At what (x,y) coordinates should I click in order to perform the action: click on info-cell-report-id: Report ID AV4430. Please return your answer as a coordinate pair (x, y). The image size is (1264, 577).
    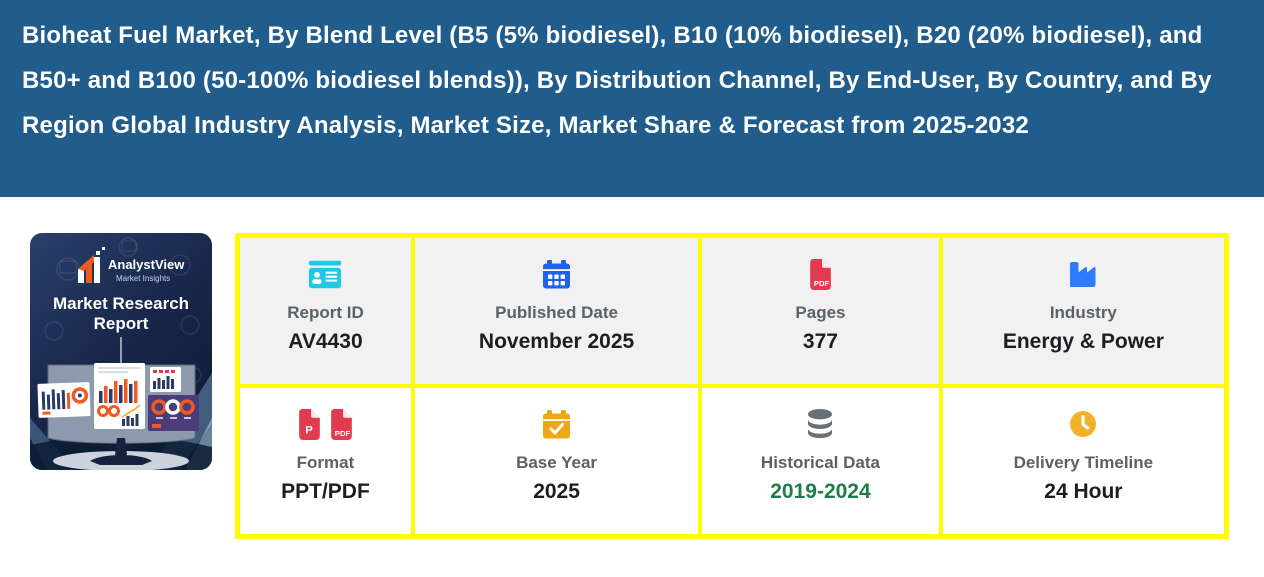
    Looking at the image, I should click on (325, 311).